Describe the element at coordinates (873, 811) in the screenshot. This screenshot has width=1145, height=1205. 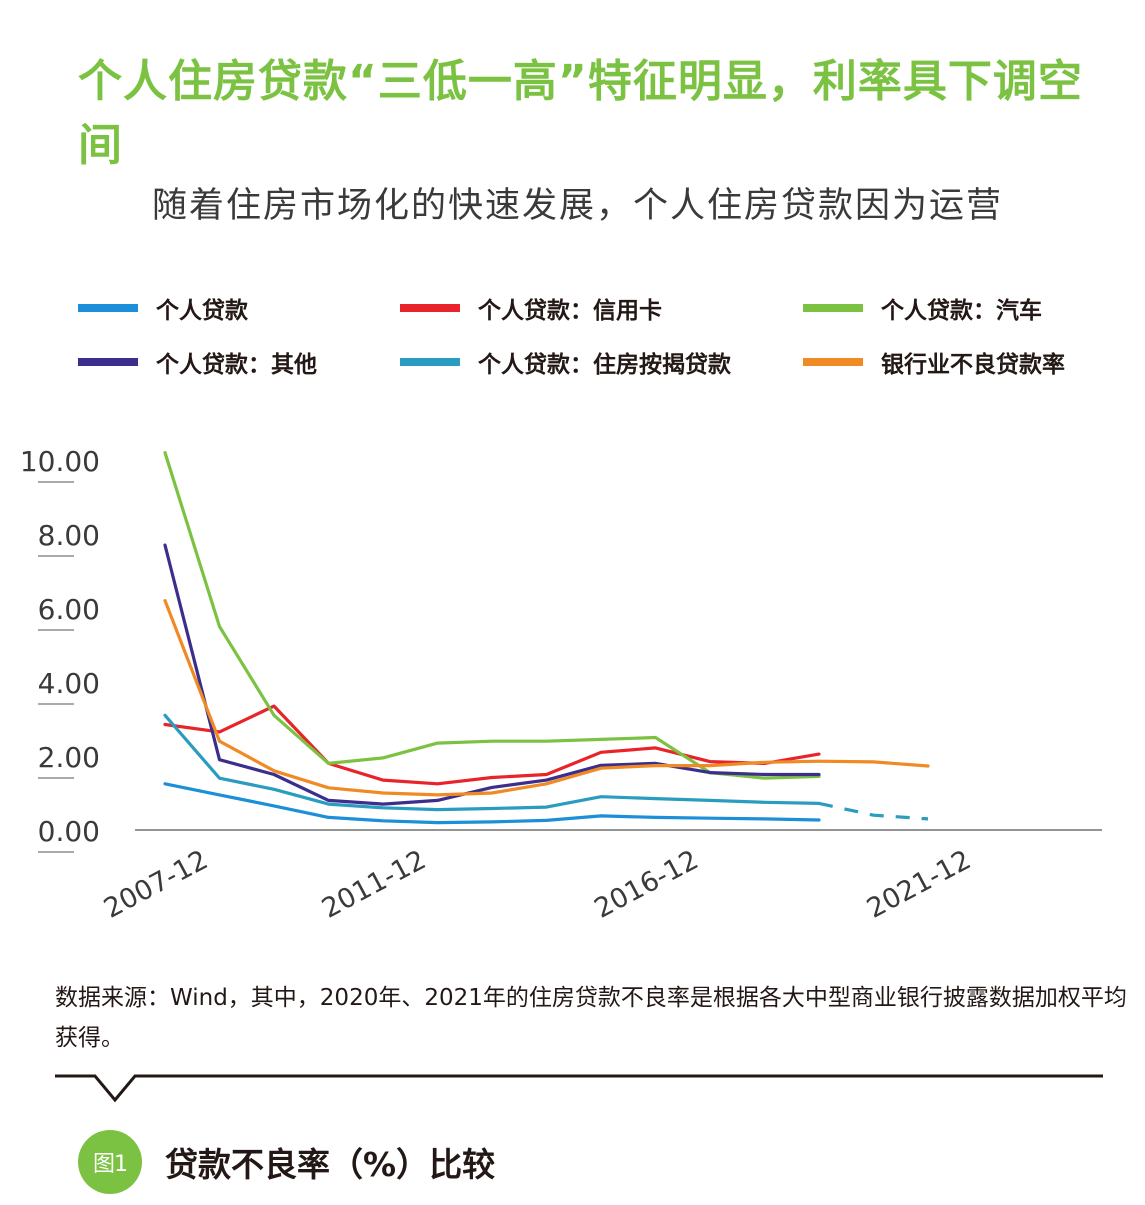
I see `series-line-projected` at that location.